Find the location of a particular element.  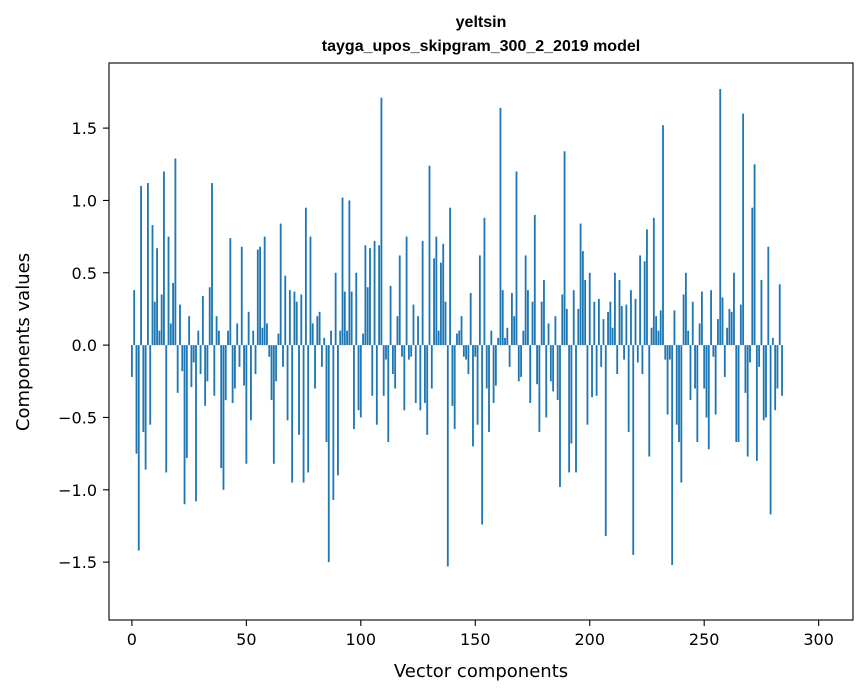

y-tick-label: −0.5 is located at coordinates (77, 417).